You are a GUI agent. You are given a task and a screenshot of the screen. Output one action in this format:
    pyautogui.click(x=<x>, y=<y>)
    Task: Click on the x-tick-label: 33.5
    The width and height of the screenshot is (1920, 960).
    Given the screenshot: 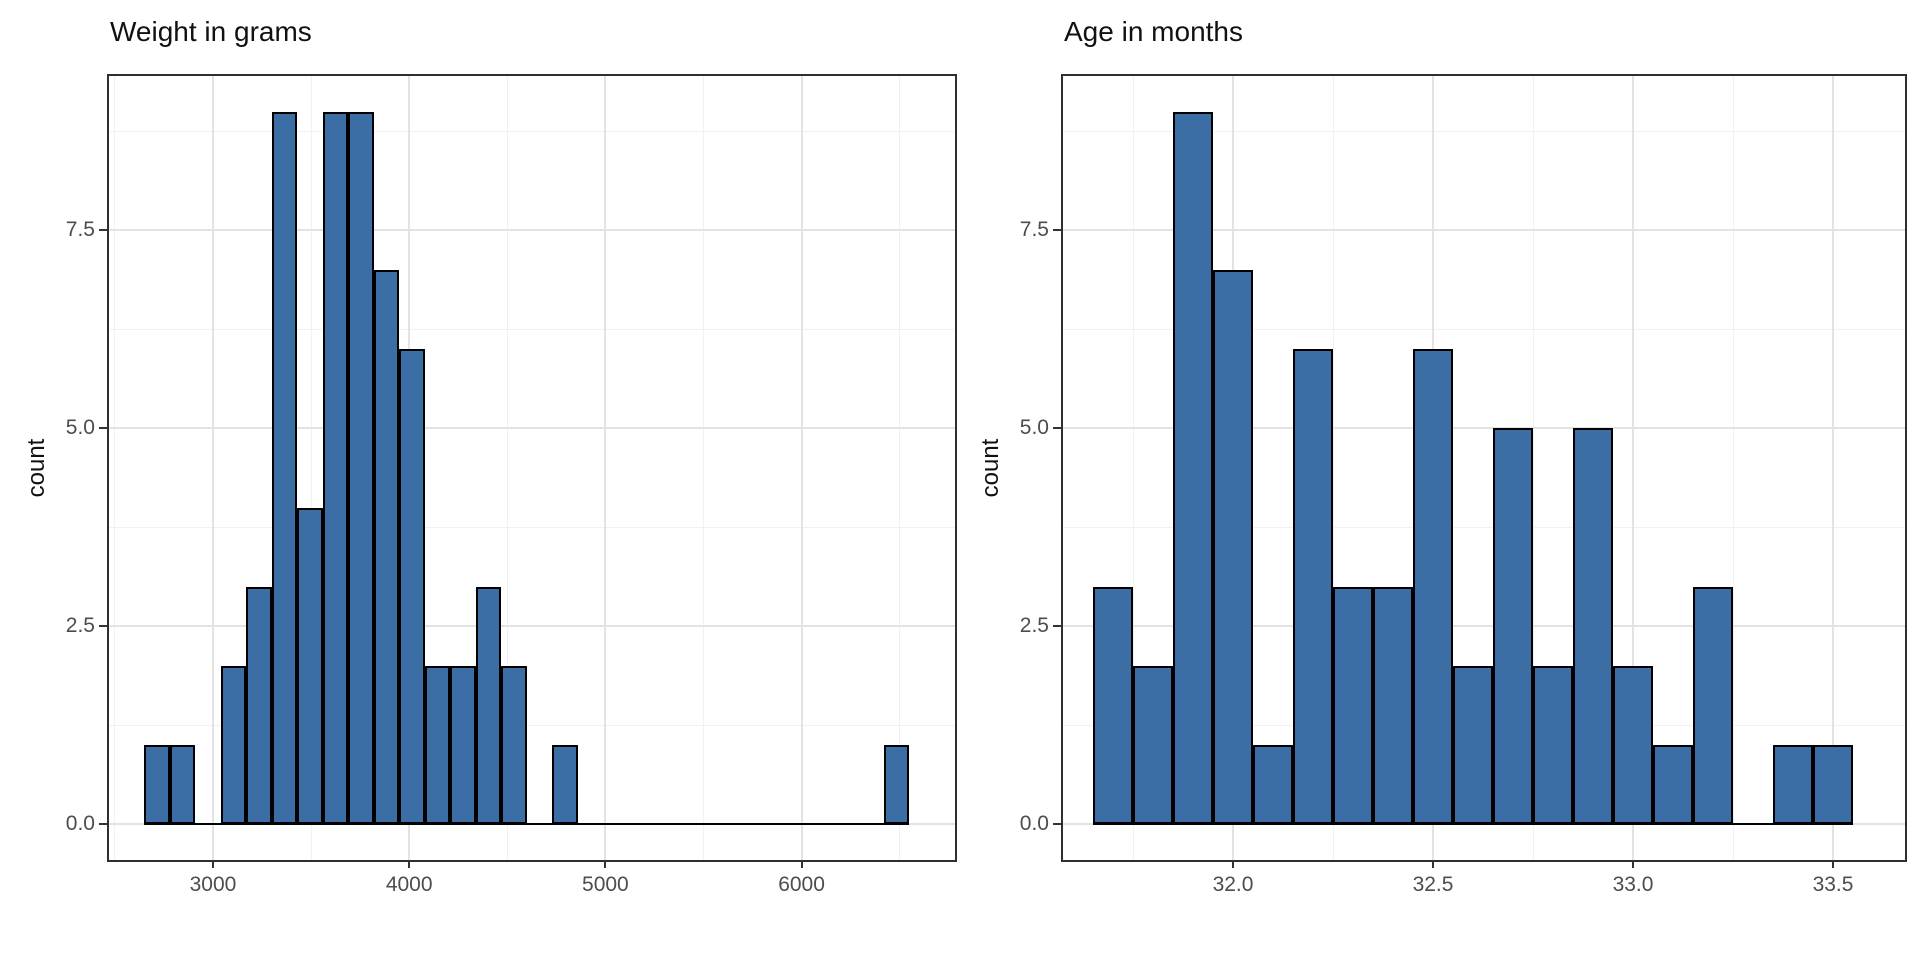 What is the action you would take?
    pyautogui.click(x=1833, y=884)
    